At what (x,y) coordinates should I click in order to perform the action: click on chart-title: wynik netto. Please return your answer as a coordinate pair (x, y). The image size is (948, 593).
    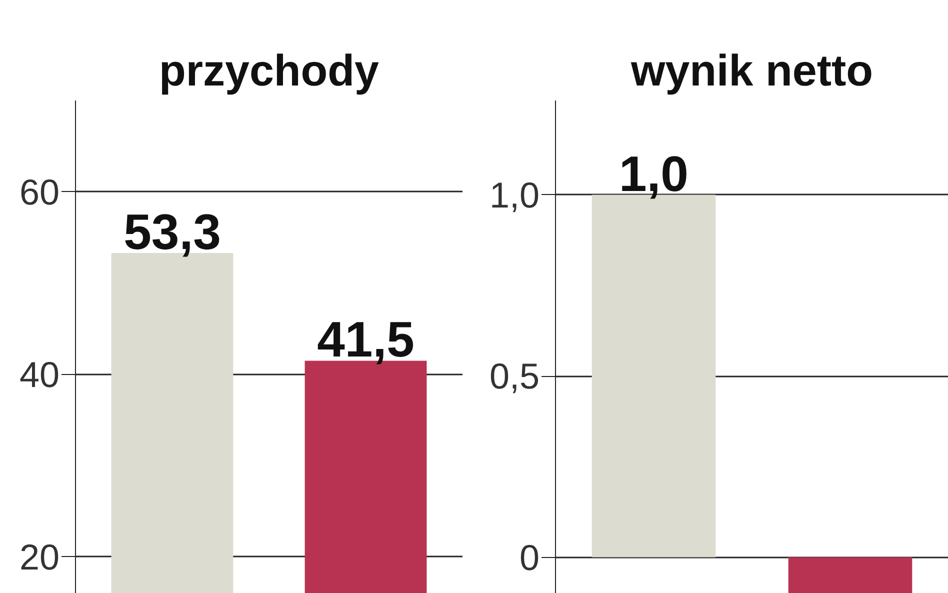
    Looking at the image, I should click on (752, 71).